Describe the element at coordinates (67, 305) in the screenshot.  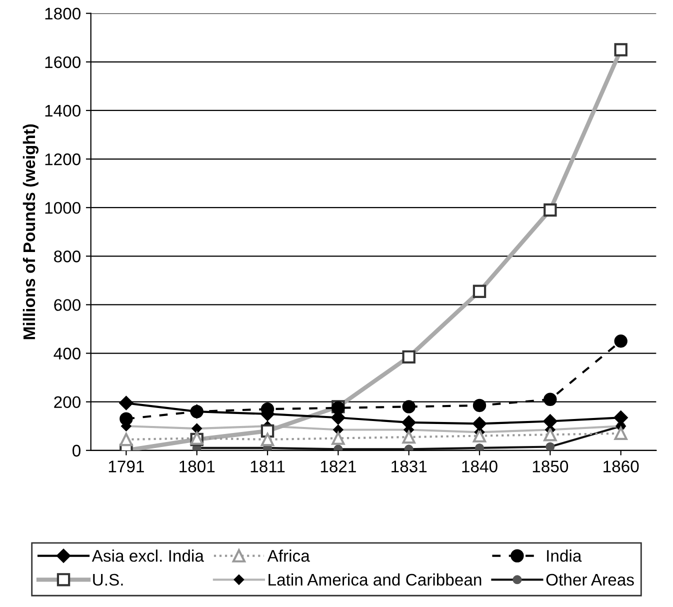
I see `y-tick-label: 600` at that location.